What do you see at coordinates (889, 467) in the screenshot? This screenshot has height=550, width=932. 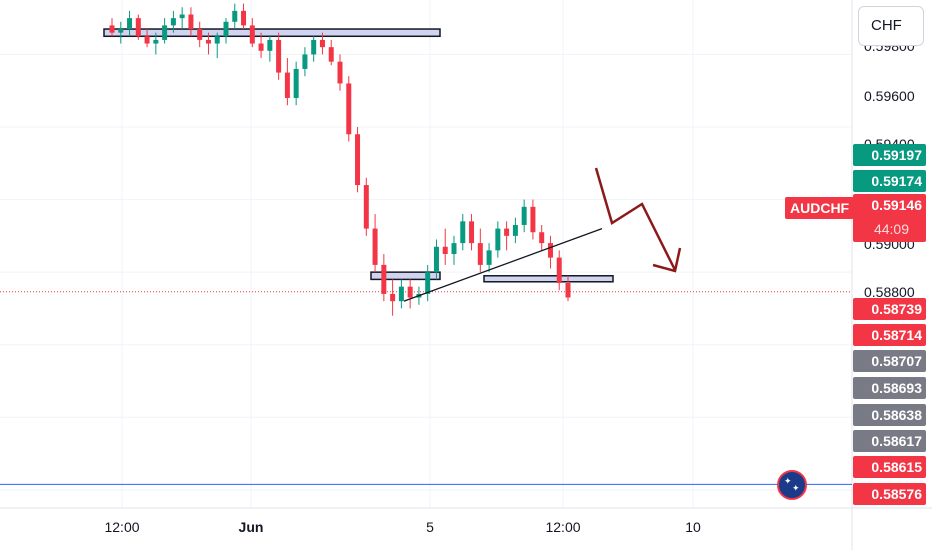 I see `price-label: 0.58615` at bounding box center [889, 467].